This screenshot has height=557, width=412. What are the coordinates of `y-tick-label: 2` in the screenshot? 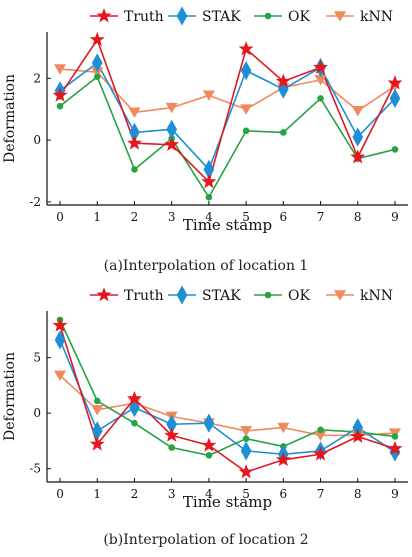 It's located at (37, 78).